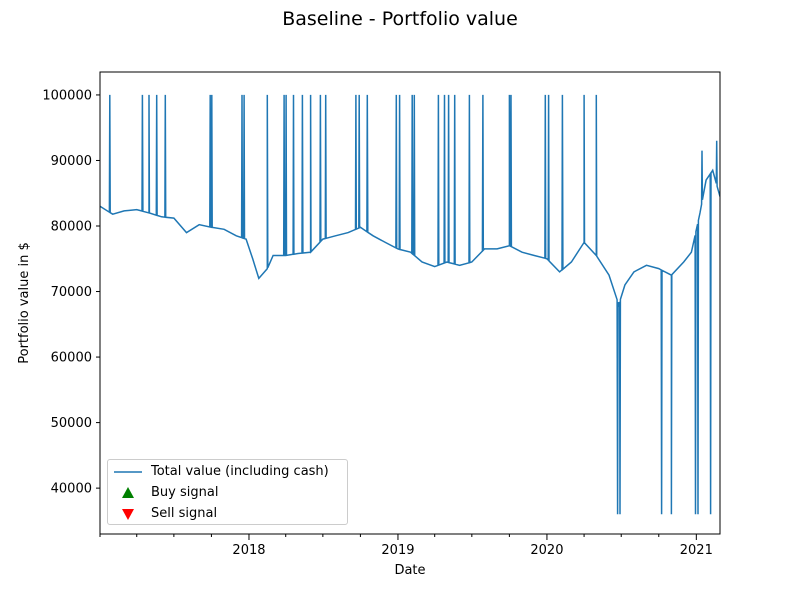  What do you see at coordinates (409, 570) in the screenshot?
I see `x-axis-label: Date` at bounding box center [409, 570].